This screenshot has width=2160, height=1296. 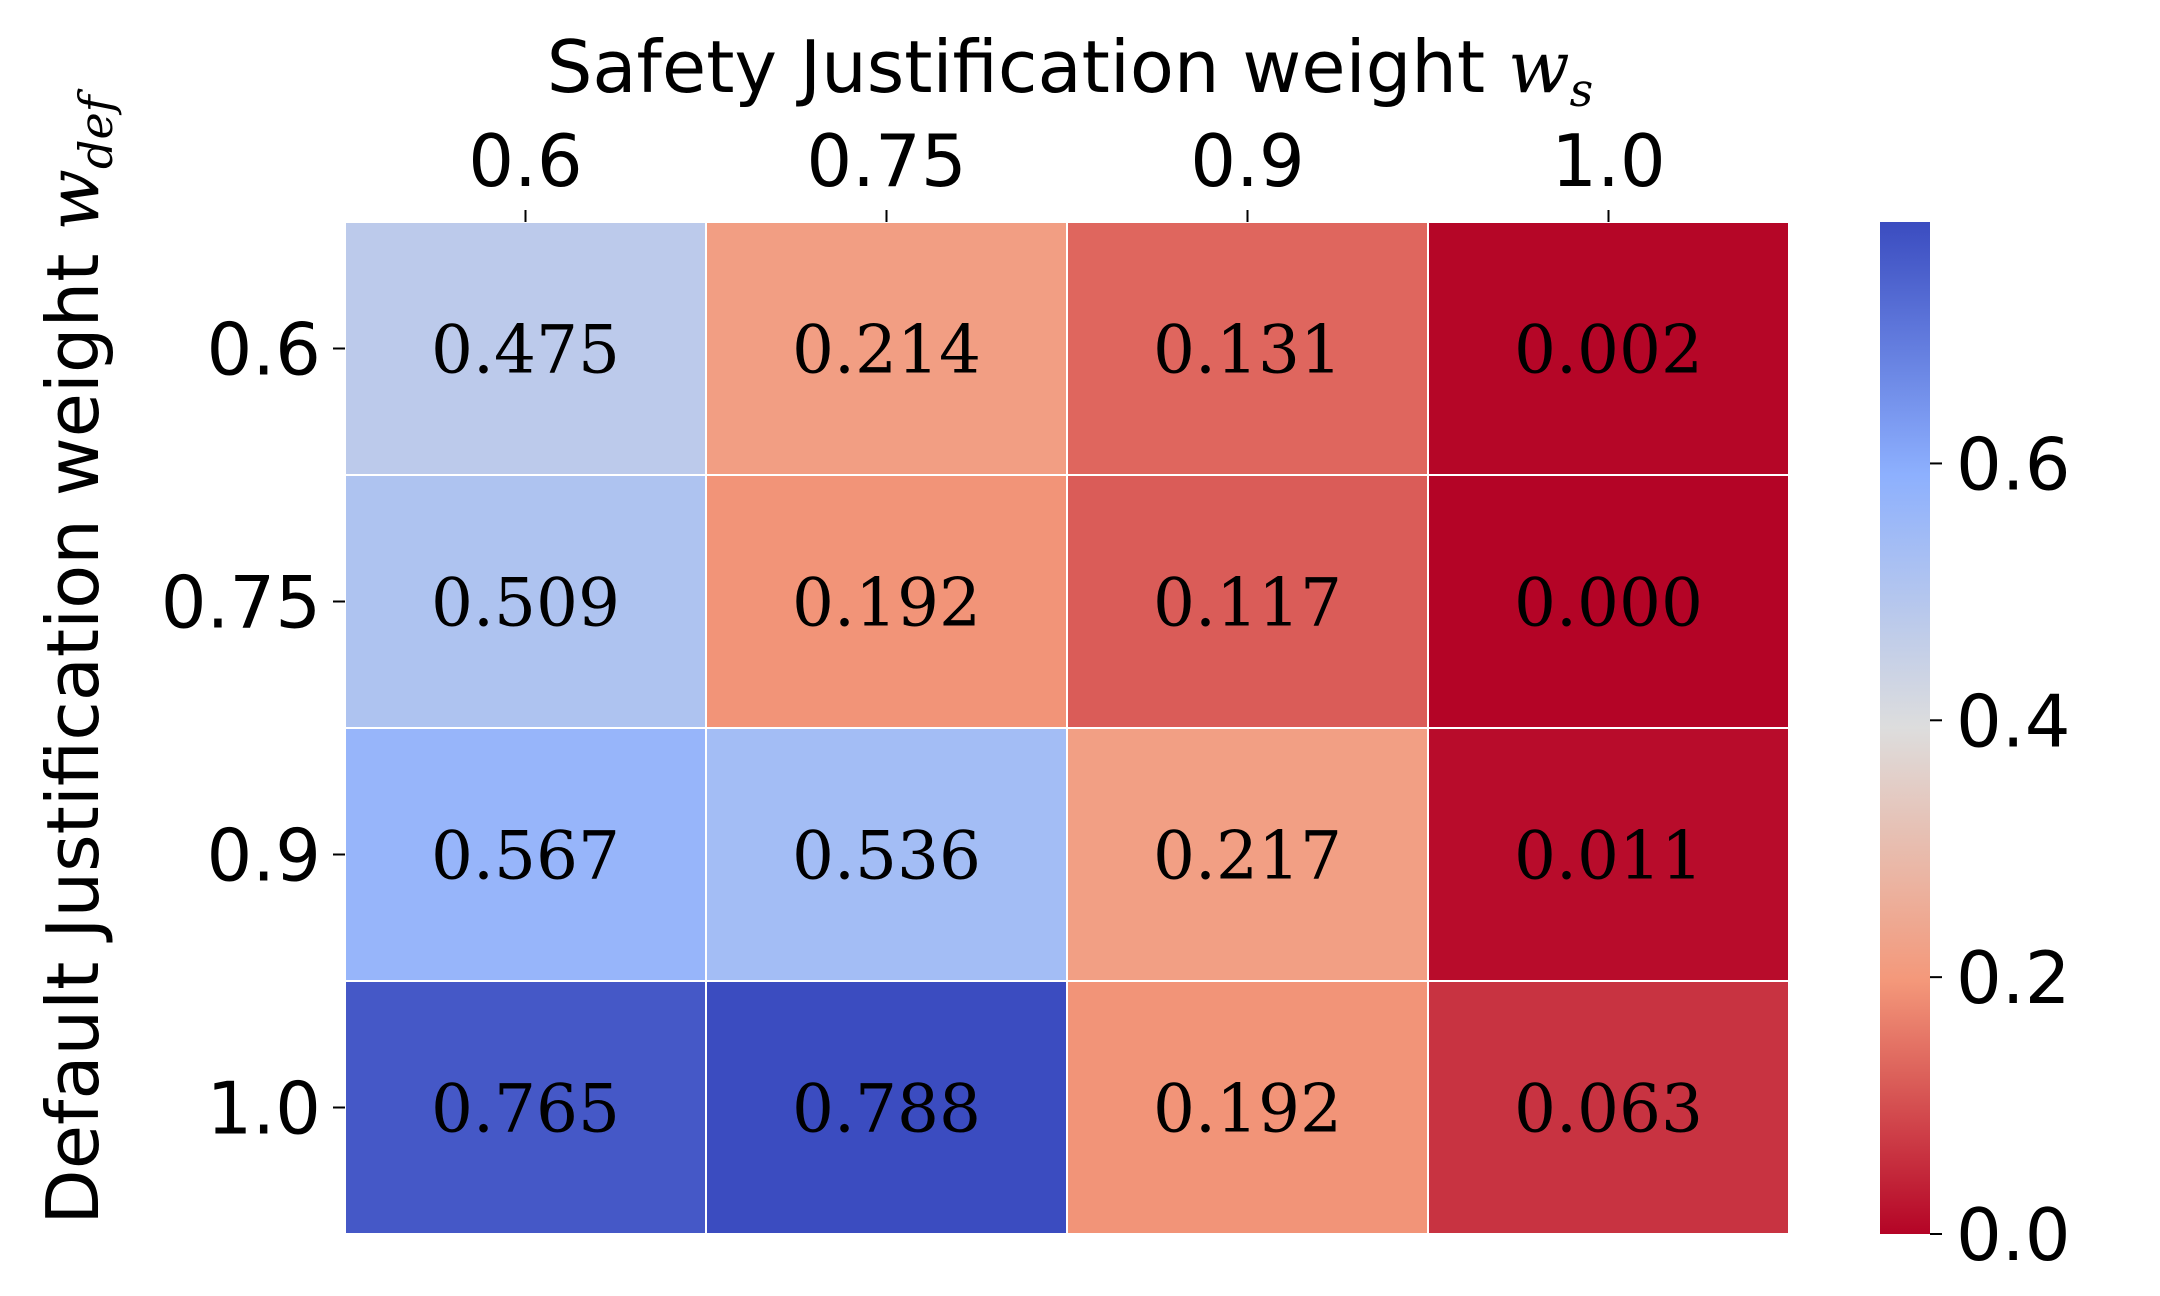 What do you see at coordinates (1247, 856) in the screenshot?
I see `cell-value-label: 0.217` at bounding box center [1247, 856].